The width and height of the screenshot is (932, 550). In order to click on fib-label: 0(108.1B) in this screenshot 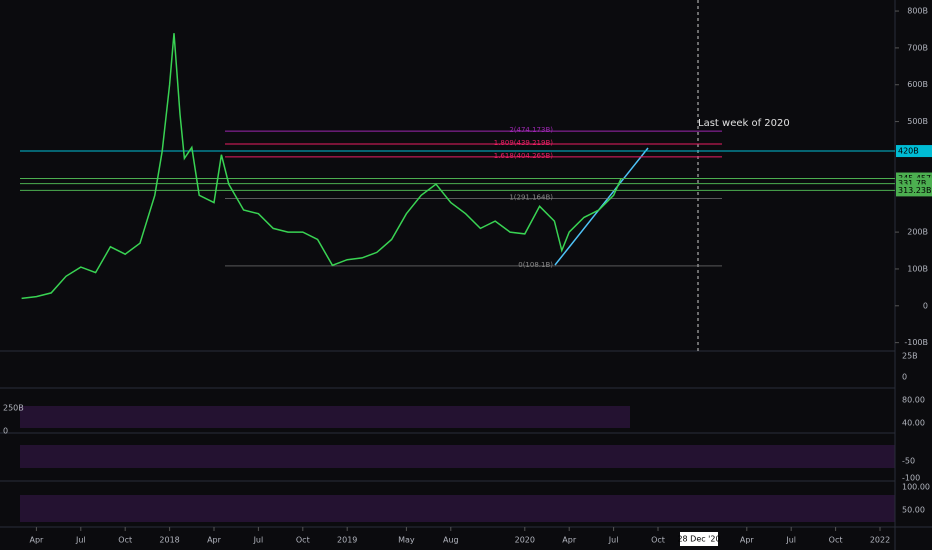, I will do `click(535, 265)`.